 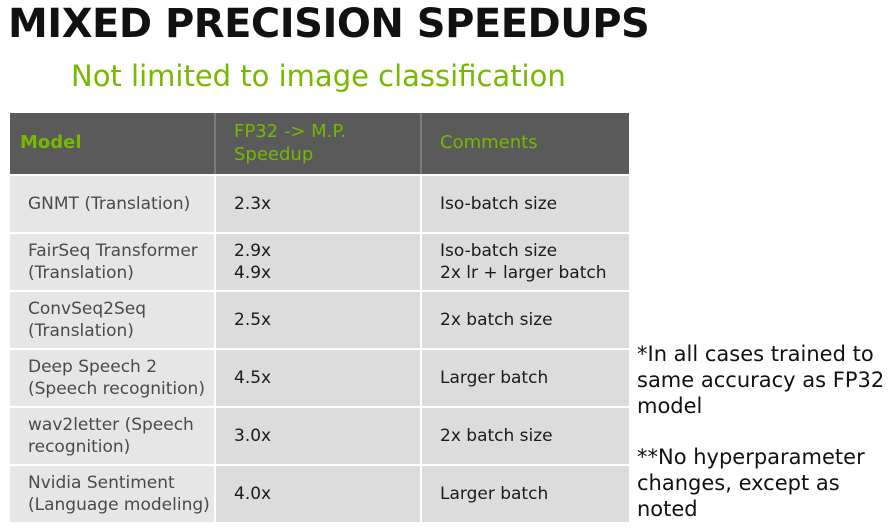 I want to click on cell-speedup: 3.0x, so click(x=318, y=436).